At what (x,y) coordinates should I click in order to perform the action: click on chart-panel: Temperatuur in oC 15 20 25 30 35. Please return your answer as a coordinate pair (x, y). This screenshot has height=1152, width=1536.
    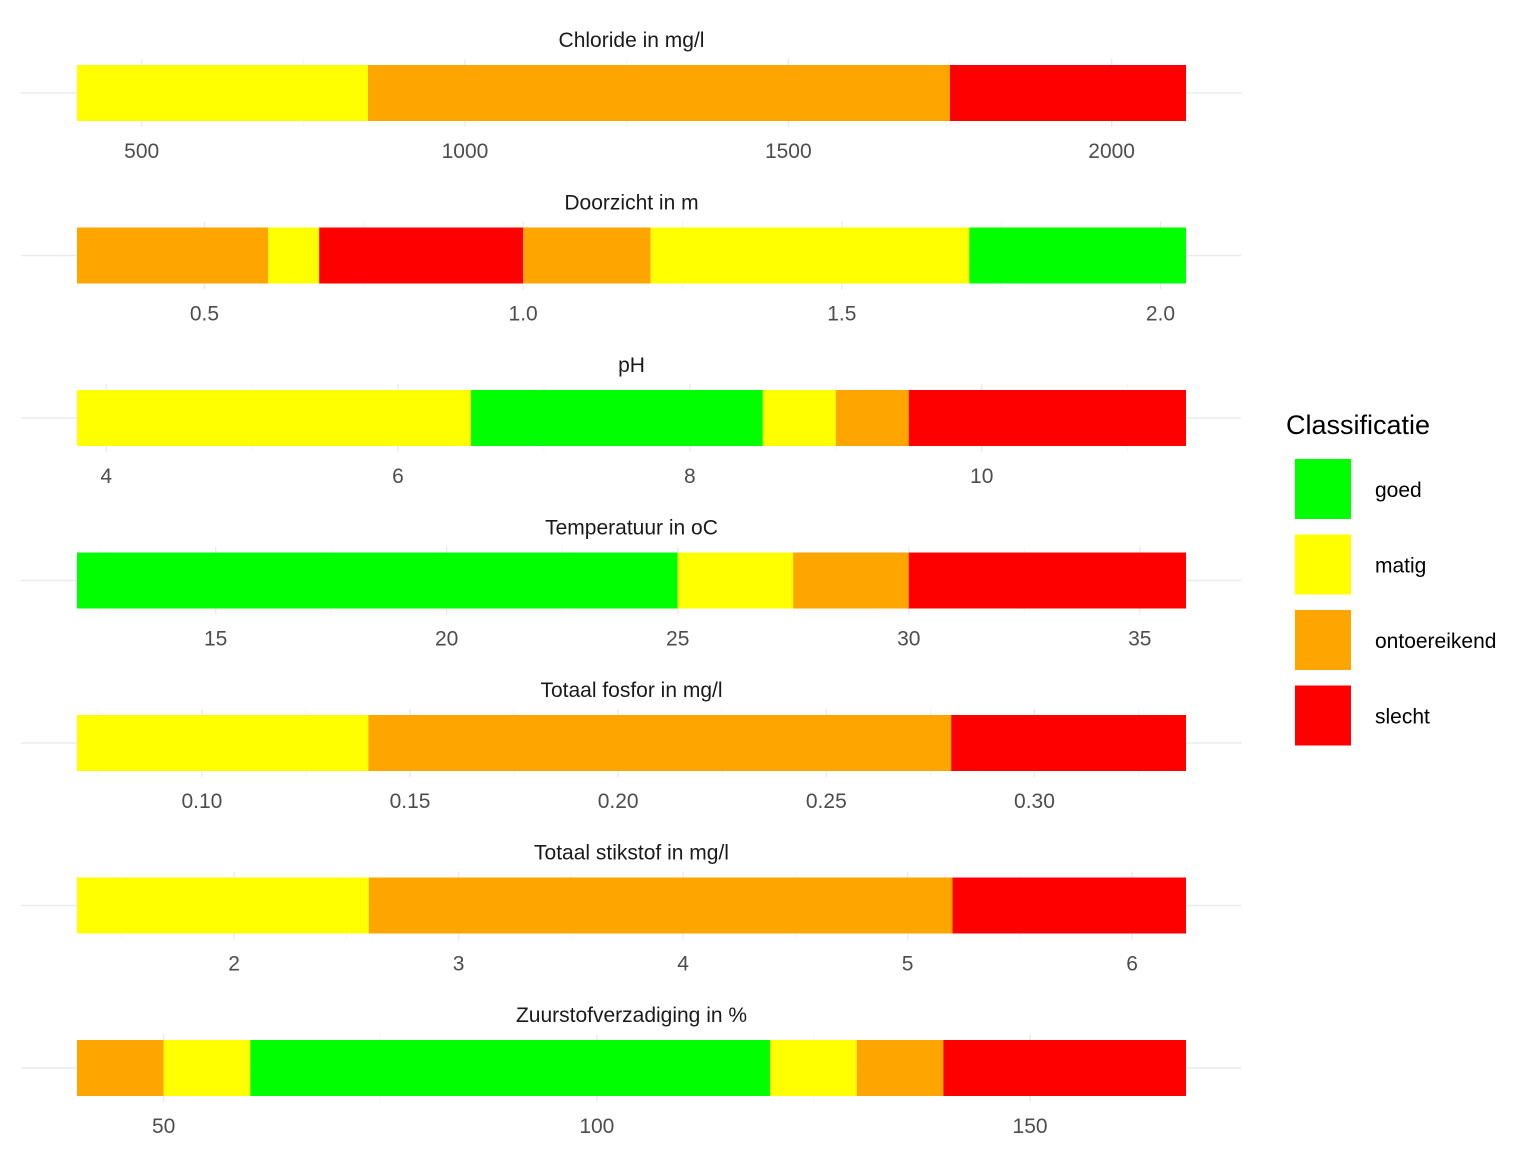
    Looking at the image, I should click on (631, 584).